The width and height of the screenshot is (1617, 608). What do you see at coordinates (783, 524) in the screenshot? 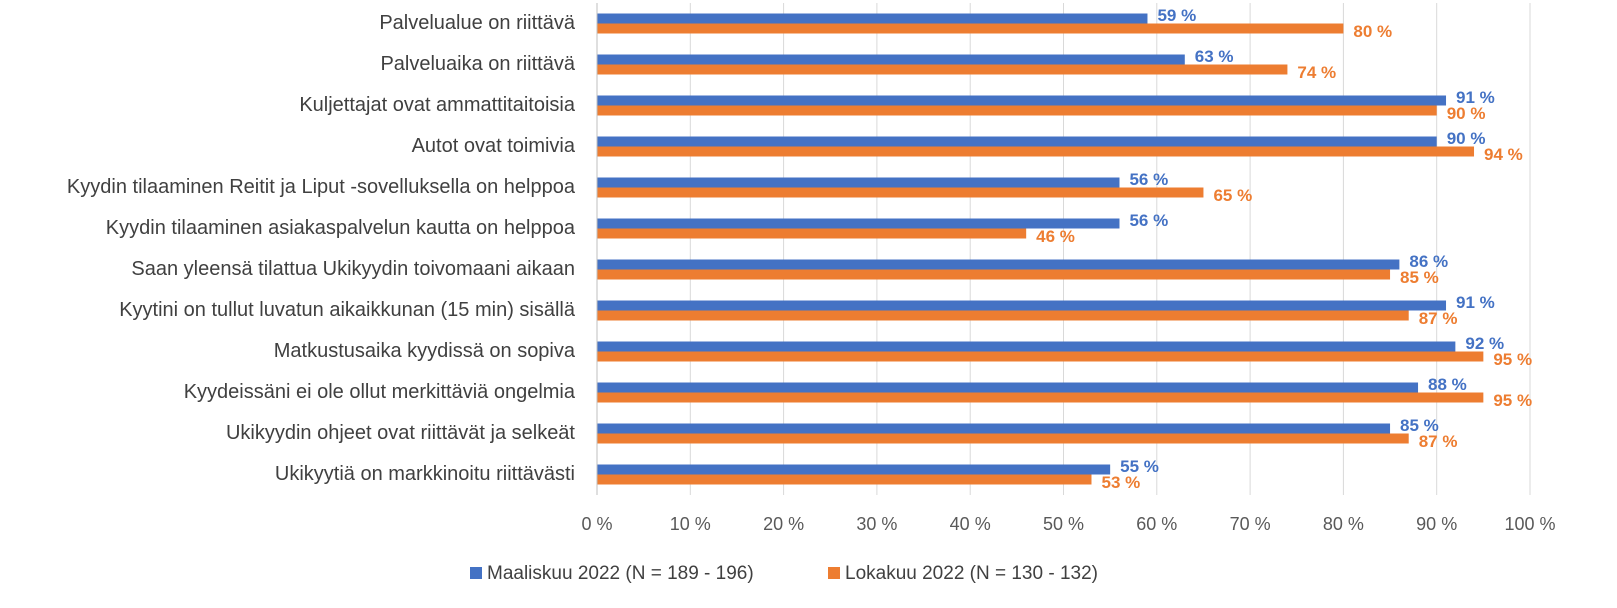
I see `x-tick-label: 20 %` at bounding box center [783, 524].